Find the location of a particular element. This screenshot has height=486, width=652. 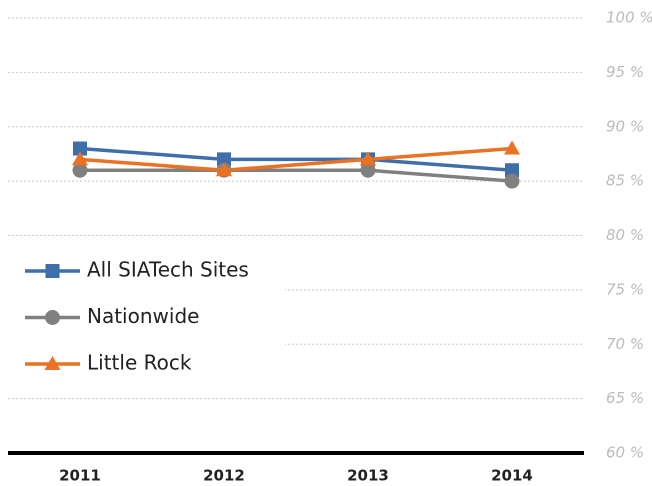

y-tick-label: 90 % is located at coordinates (625, 126).